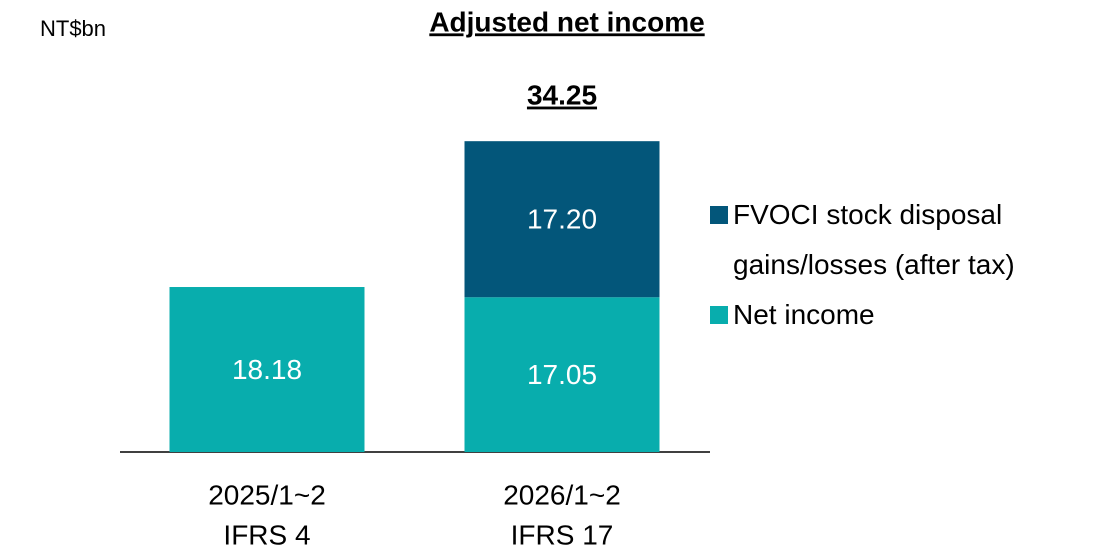 The height and width of the screenshot is (553, 1112). I want to click on x-tick-label: 2025/1~2, so click(267, 494).